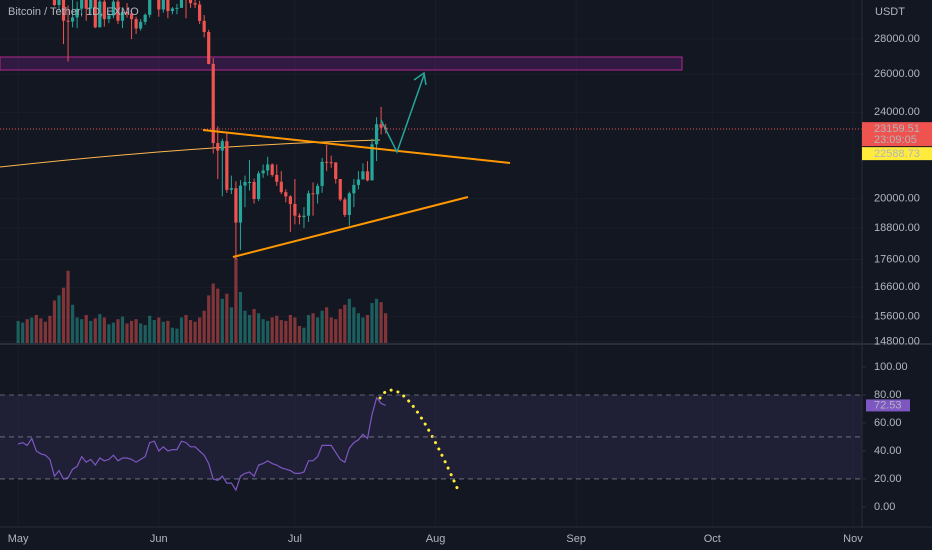  What do you see at coordinates (897, 287) in the screenshot?
I see `y-tick-label: 16600.00` at bounding box center [897, 287].